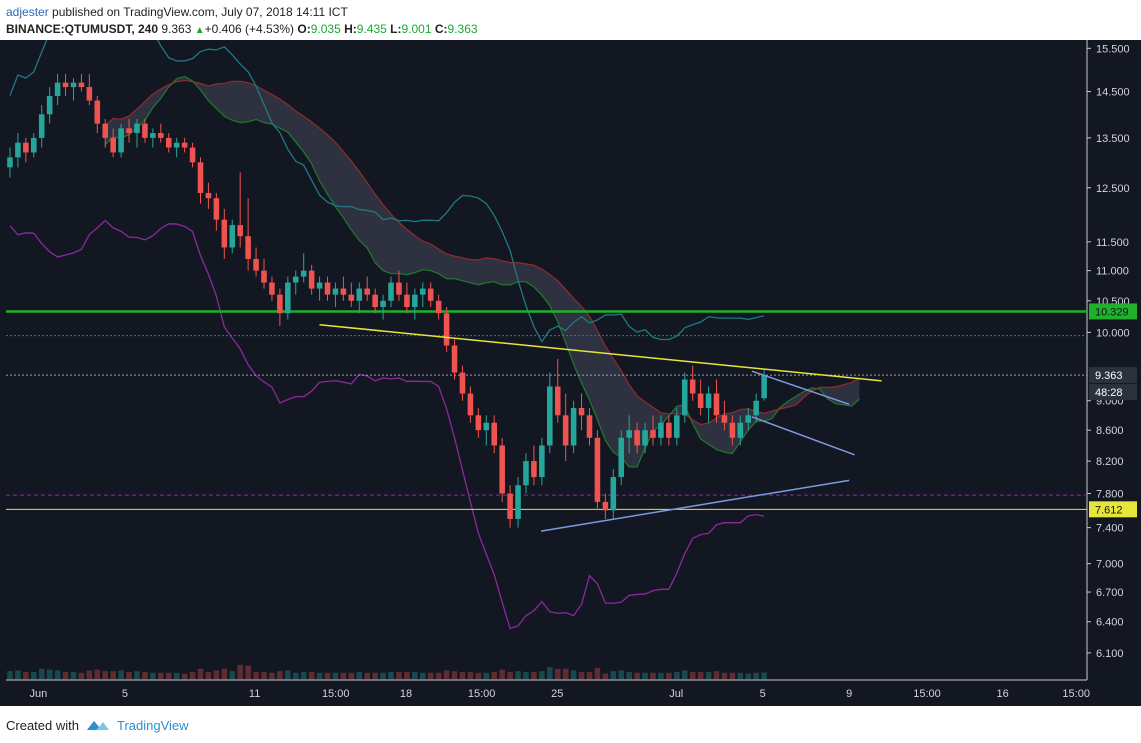 This screenshot has height=743, width=1141. What do you see at coordinates (1113, 139) in the screenshot?
I see `y-tick-label: 13.500` at bounding box center [1113, 139].